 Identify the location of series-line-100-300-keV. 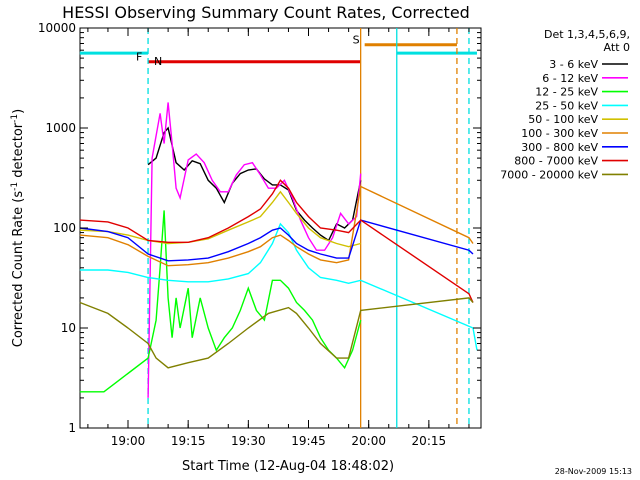
(276, 226).